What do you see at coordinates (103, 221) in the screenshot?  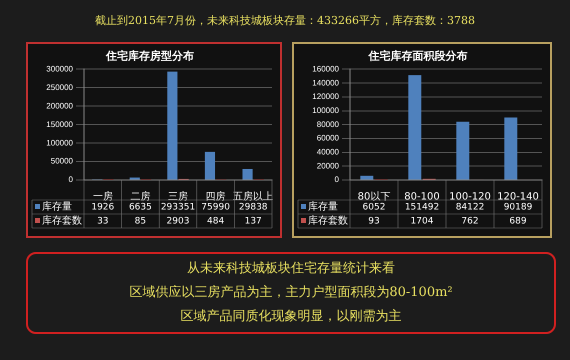 I see `data-label: 33` at bounding box center [103, 221].